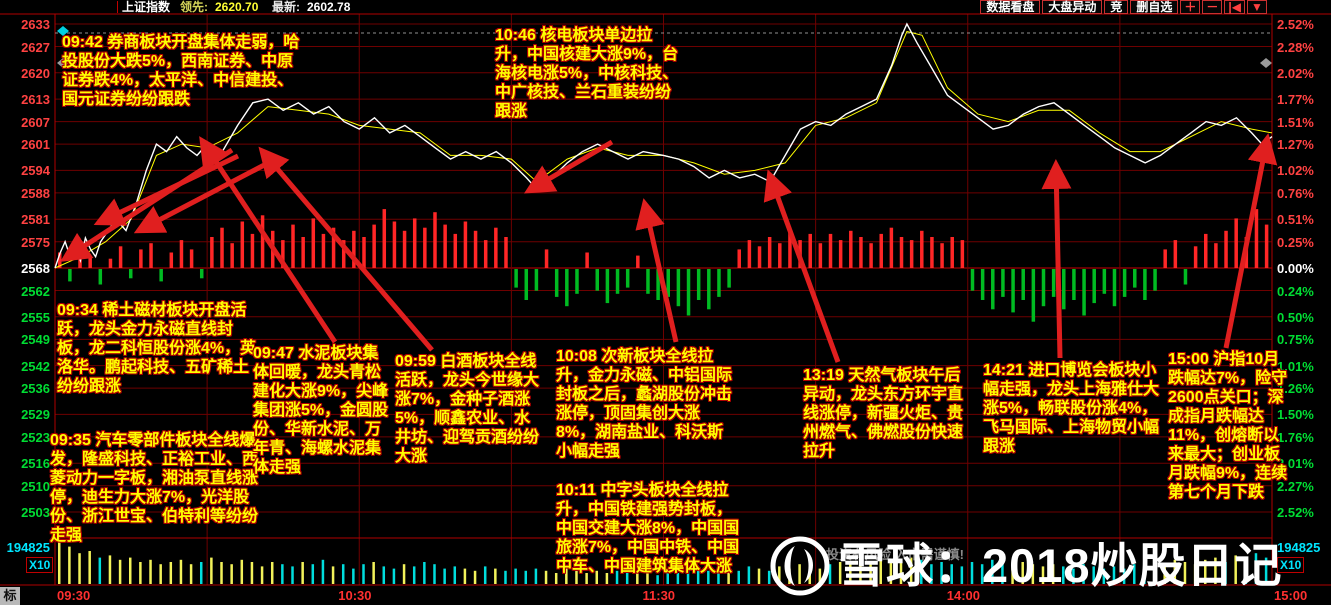 The width and height of the screenshot is (1331, 605). What do you see at coordinates (35, 437) in the screenshot?
I see `price-axis-label: 2523` at bounding box center [35, 437].